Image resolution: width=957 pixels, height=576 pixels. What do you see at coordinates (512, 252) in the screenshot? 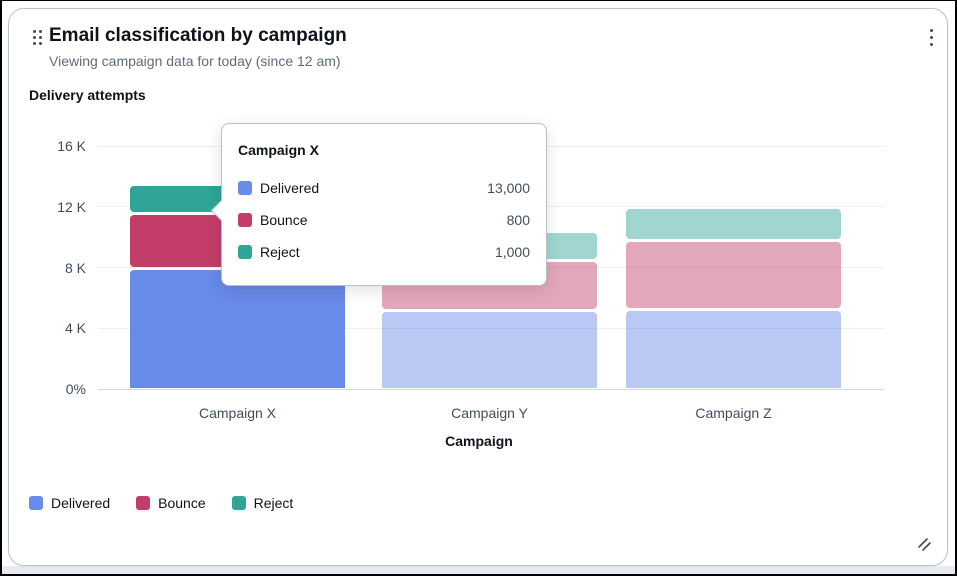
I see `tooltip-row-value: 1,000` at bounding box center [512, 252].